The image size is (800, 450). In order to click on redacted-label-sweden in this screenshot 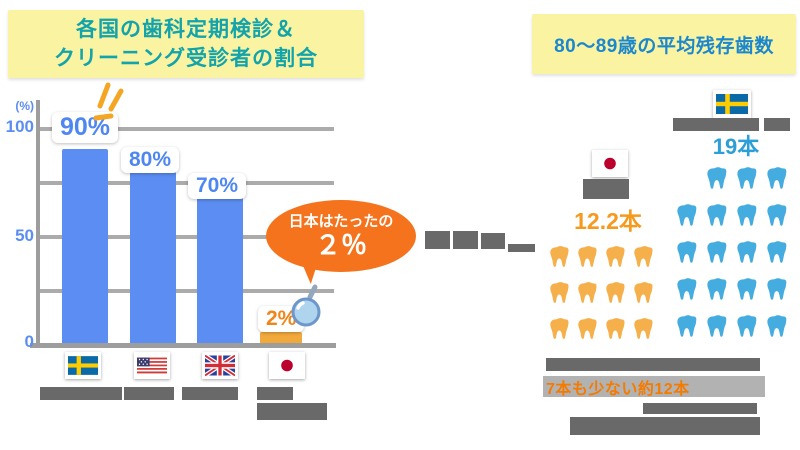, I will do `click(81, 393)`.